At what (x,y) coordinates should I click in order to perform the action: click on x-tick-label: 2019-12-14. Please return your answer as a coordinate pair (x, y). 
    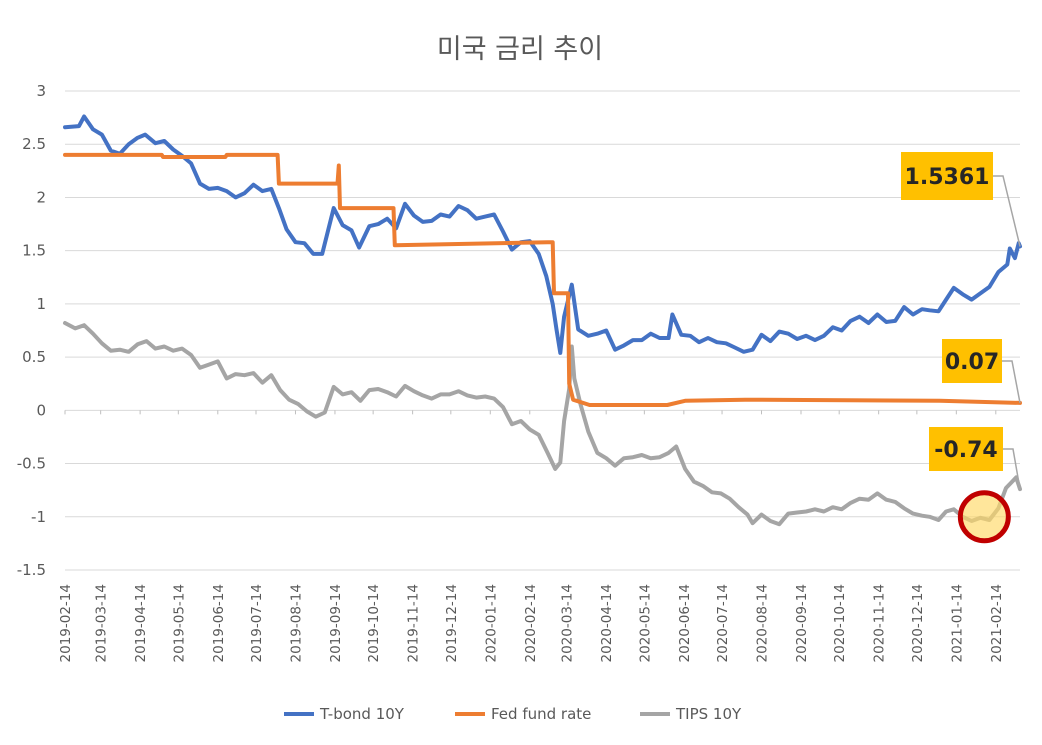
    Looking at the image, I should click on (452, 623).